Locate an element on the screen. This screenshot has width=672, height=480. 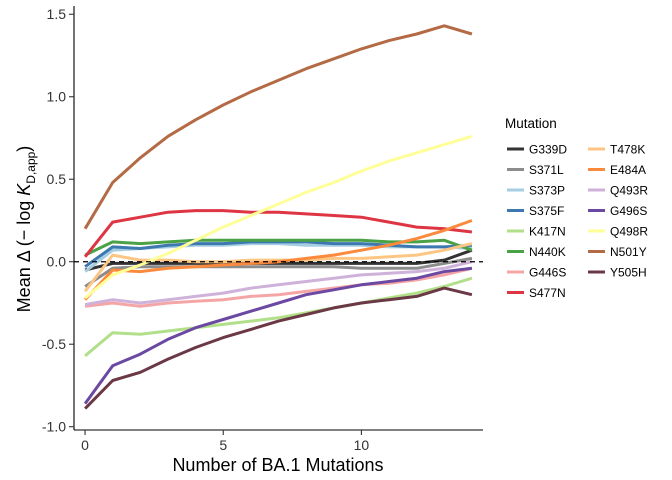
legend-label: Y505H is located at coordinates (628, 273).